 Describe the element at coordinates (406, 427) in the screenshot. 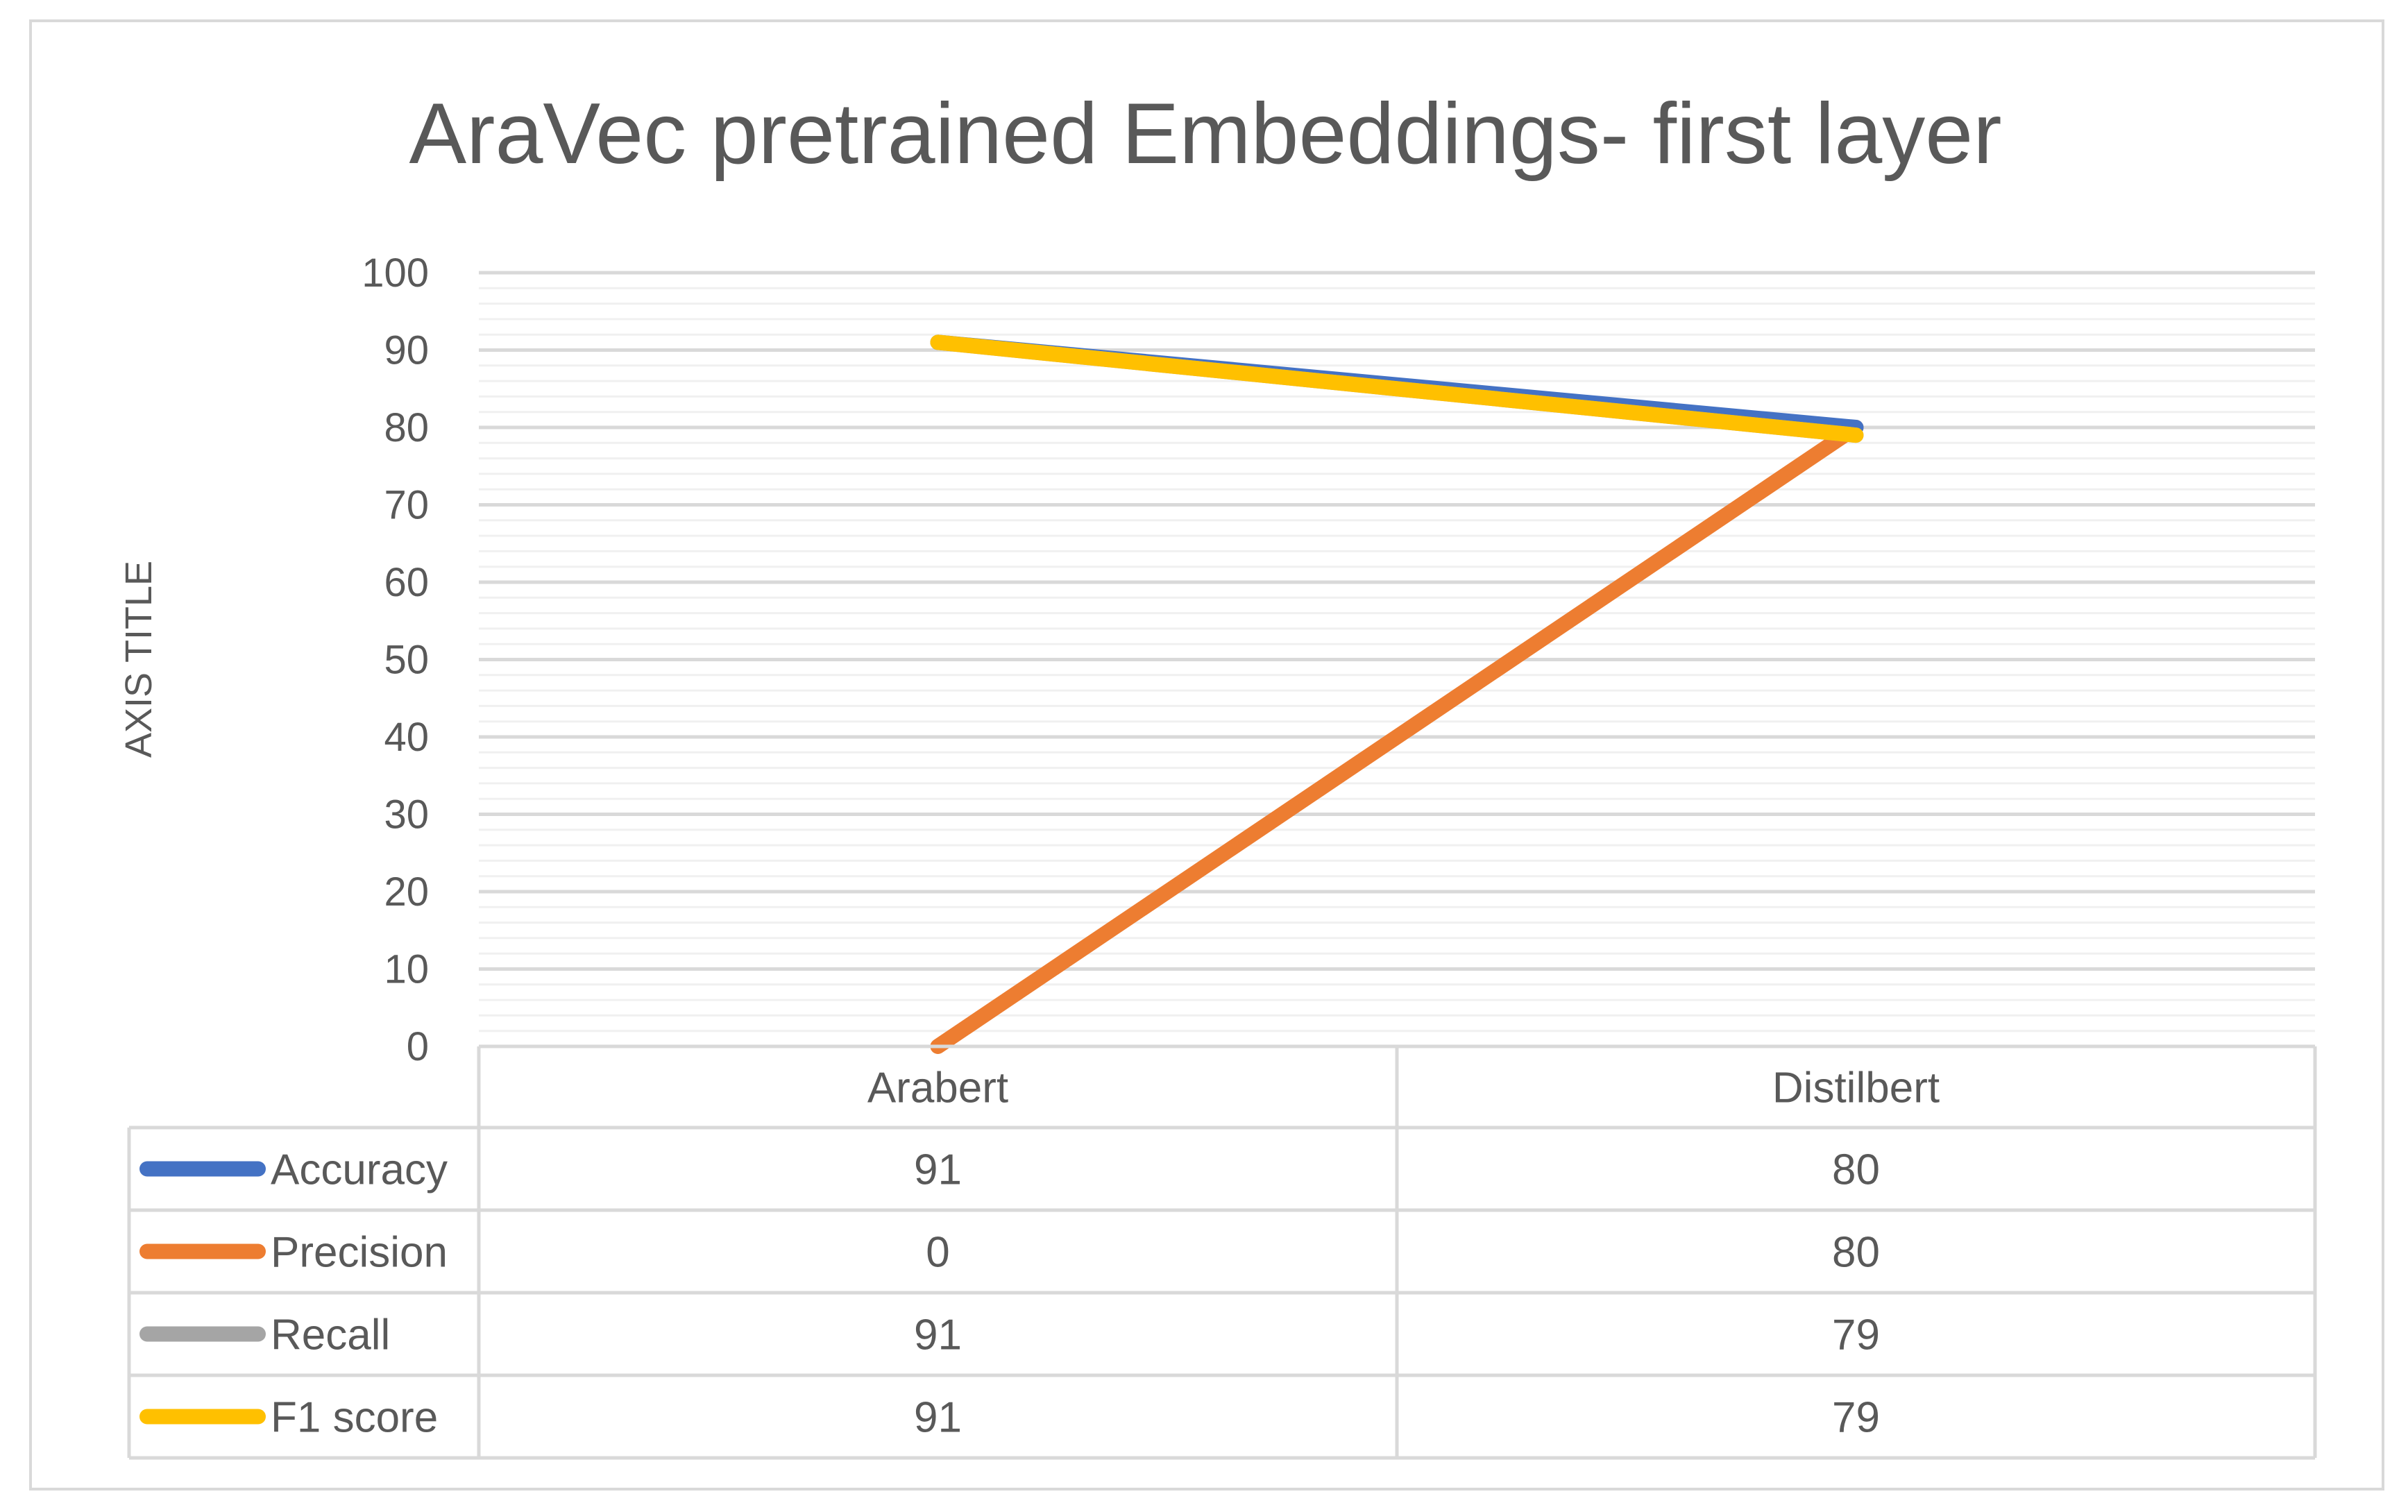

I see `y-tick-label: 80` at that location.